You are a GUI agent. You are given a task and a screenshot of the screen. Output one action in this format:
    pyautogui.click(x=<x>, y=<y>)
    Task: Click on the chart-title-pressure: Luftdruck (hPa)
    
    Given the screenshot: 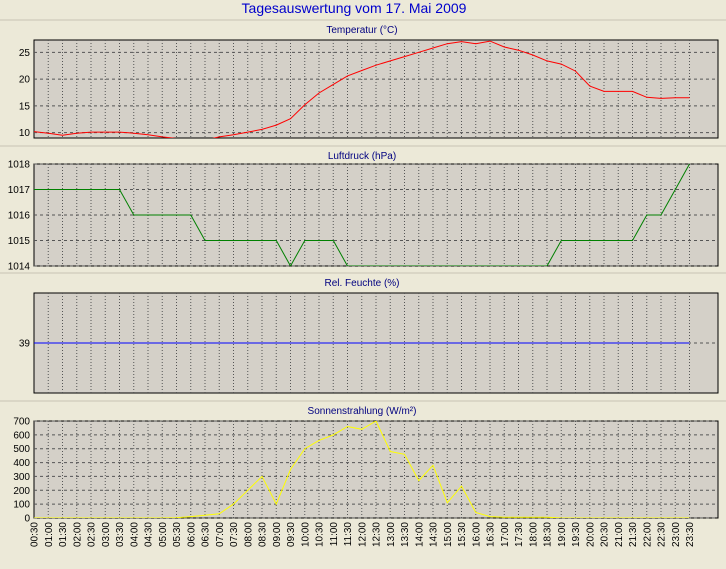 What is the action you would take?
    pyautogui.click(x=362, y=156)
    